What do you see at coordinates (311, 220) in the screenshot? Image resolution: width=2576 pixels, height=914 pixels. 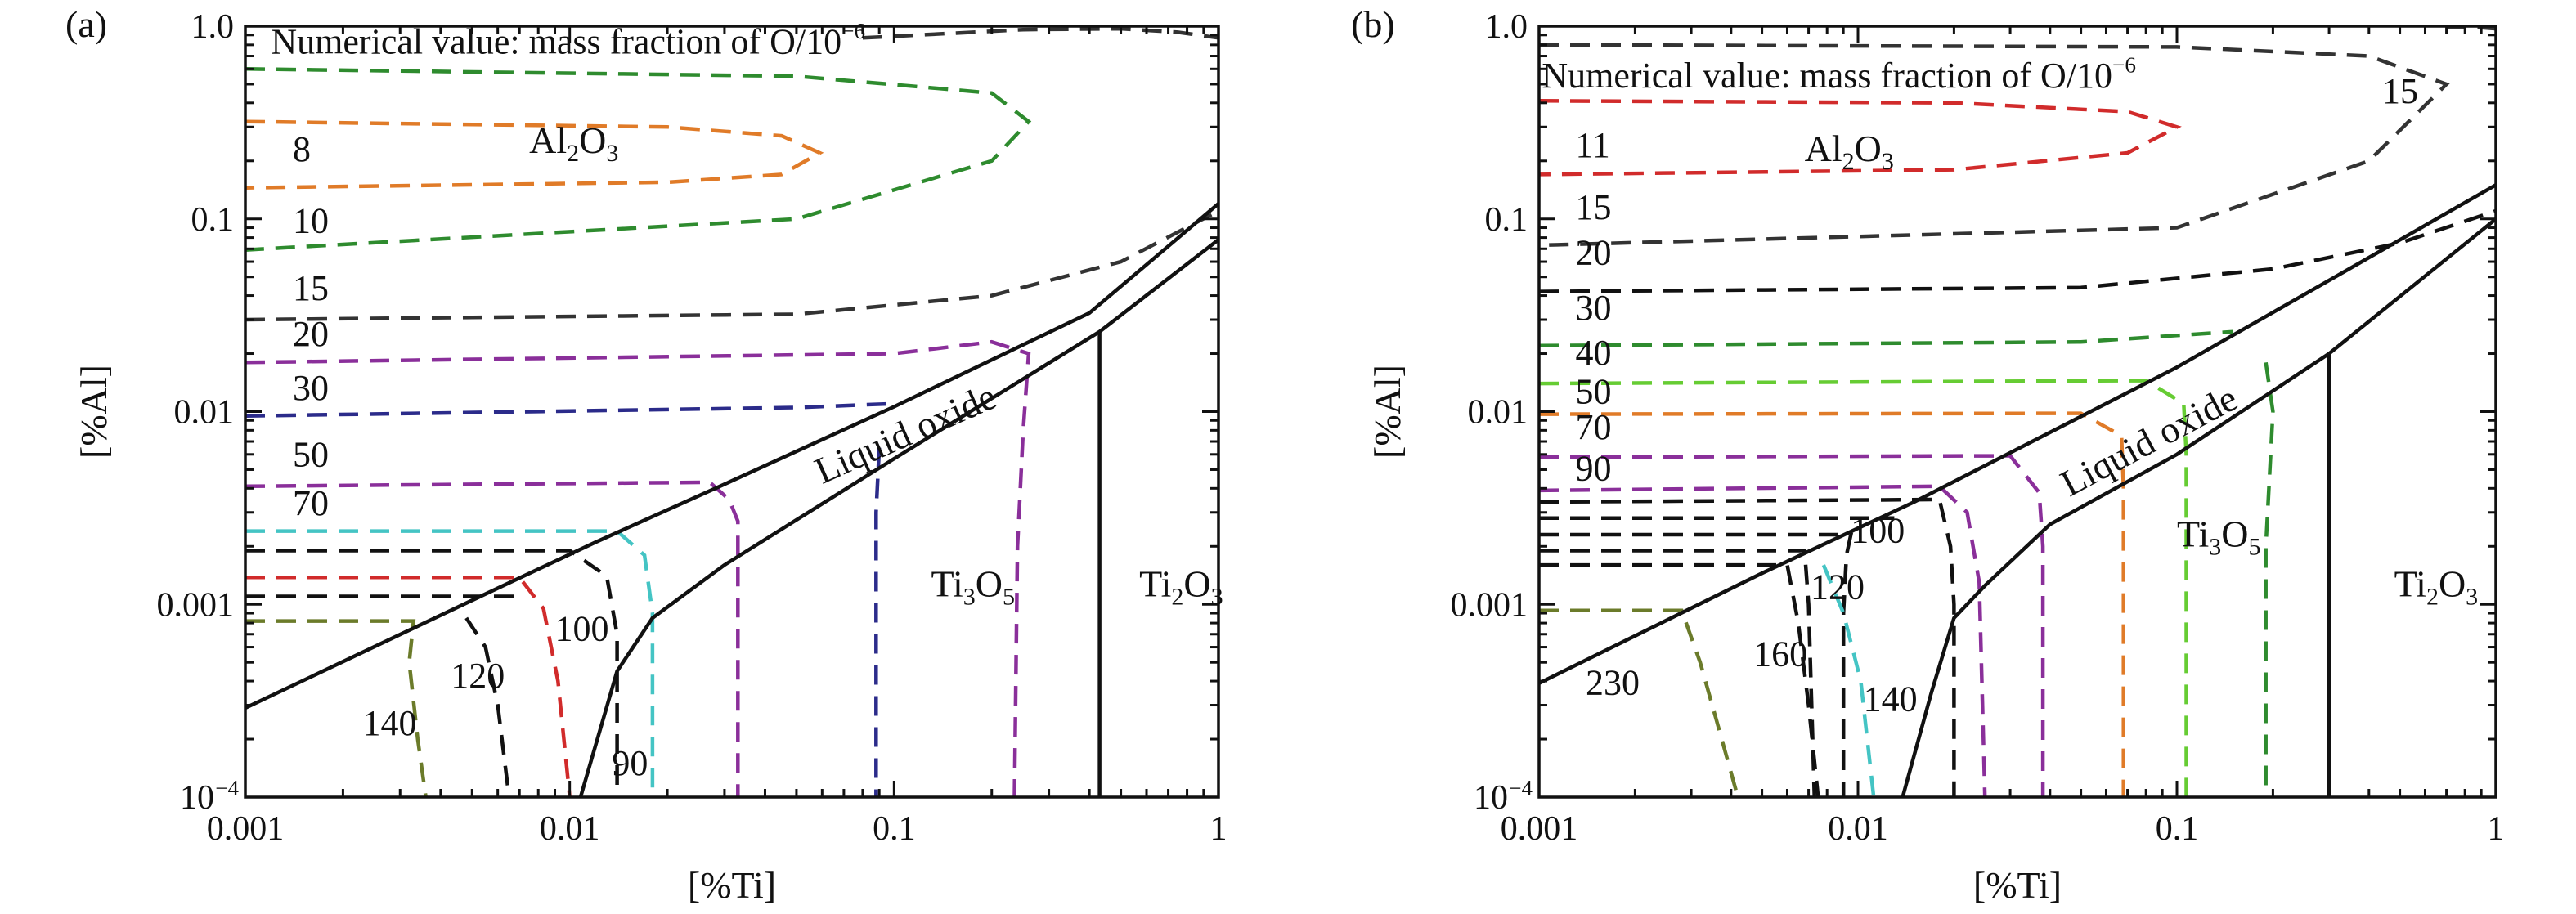 I see `contour-value-label: 10` at bounding box center [311, 220].